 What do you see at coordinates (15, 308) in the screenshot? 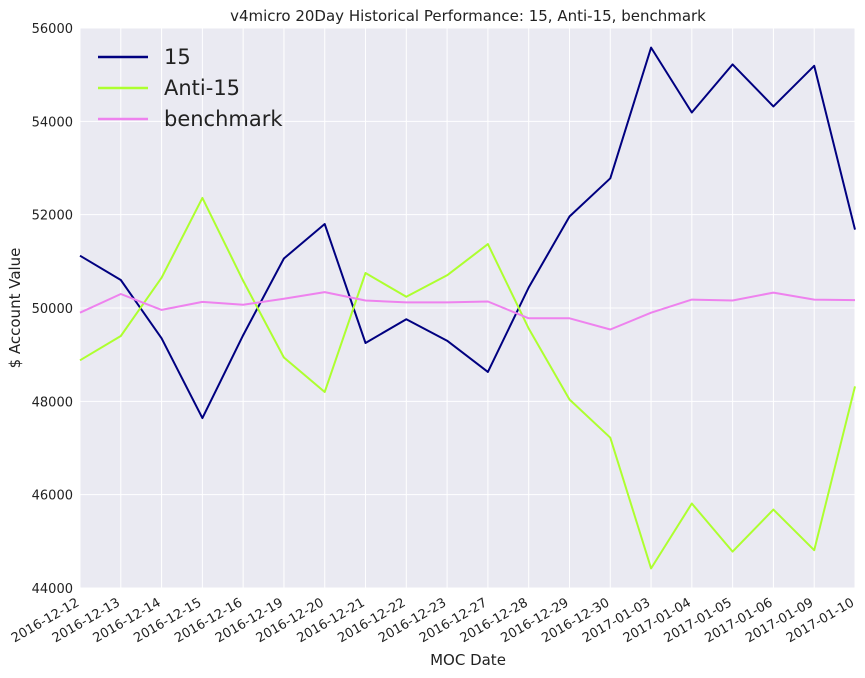
I see `y-axis-label: $ Account Value` at bounding box center [15, 308].